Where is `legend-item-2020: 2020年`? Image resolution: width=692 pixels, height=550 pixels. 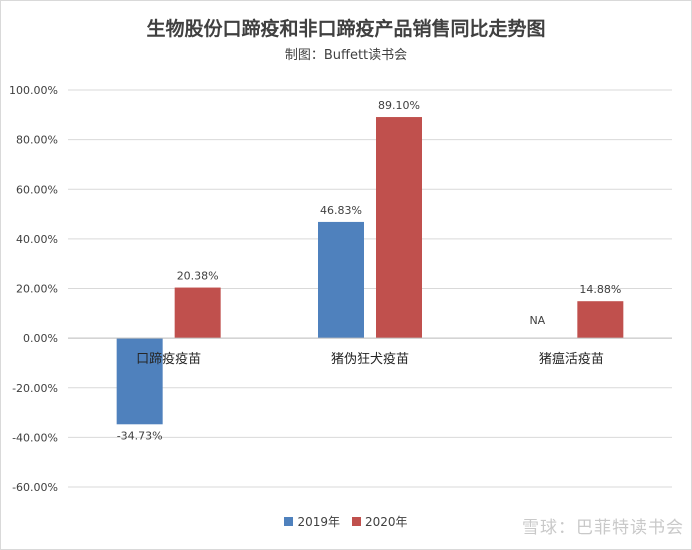 legend-item-2020: 2020年 is located at coordinates (380, 521).